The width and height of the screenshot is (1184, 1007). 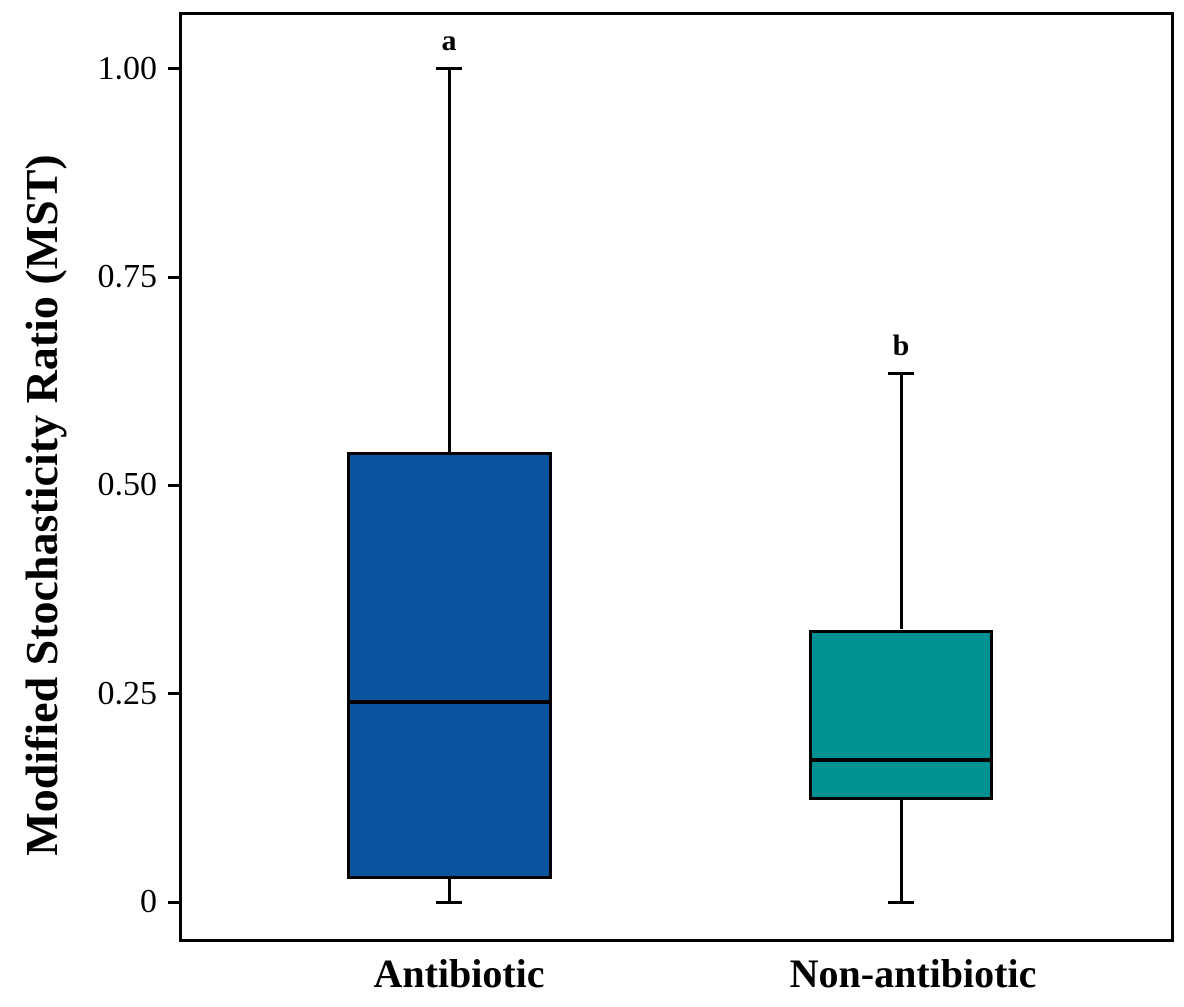 I want to click on y-axis-tick-label: 0.75, so click(x=127, y=276).